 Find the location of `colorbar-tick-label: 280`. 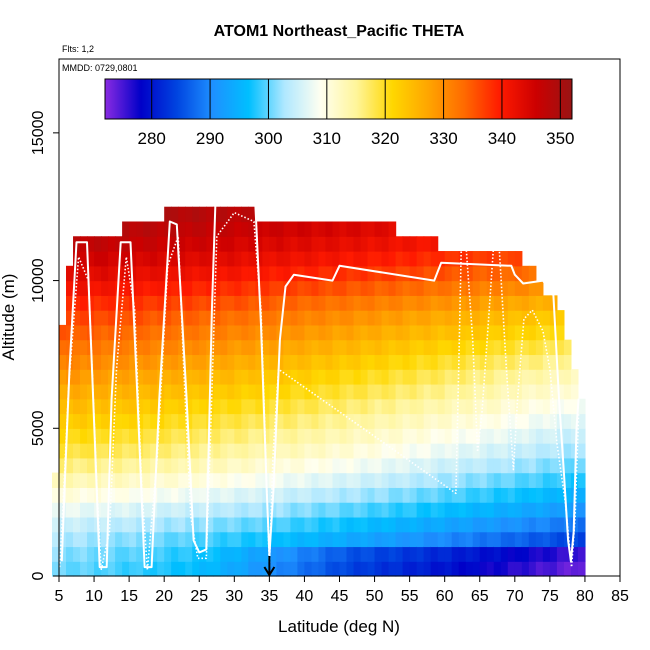

colorbar-tick-label: 280 is located at coordinates (152, 138).